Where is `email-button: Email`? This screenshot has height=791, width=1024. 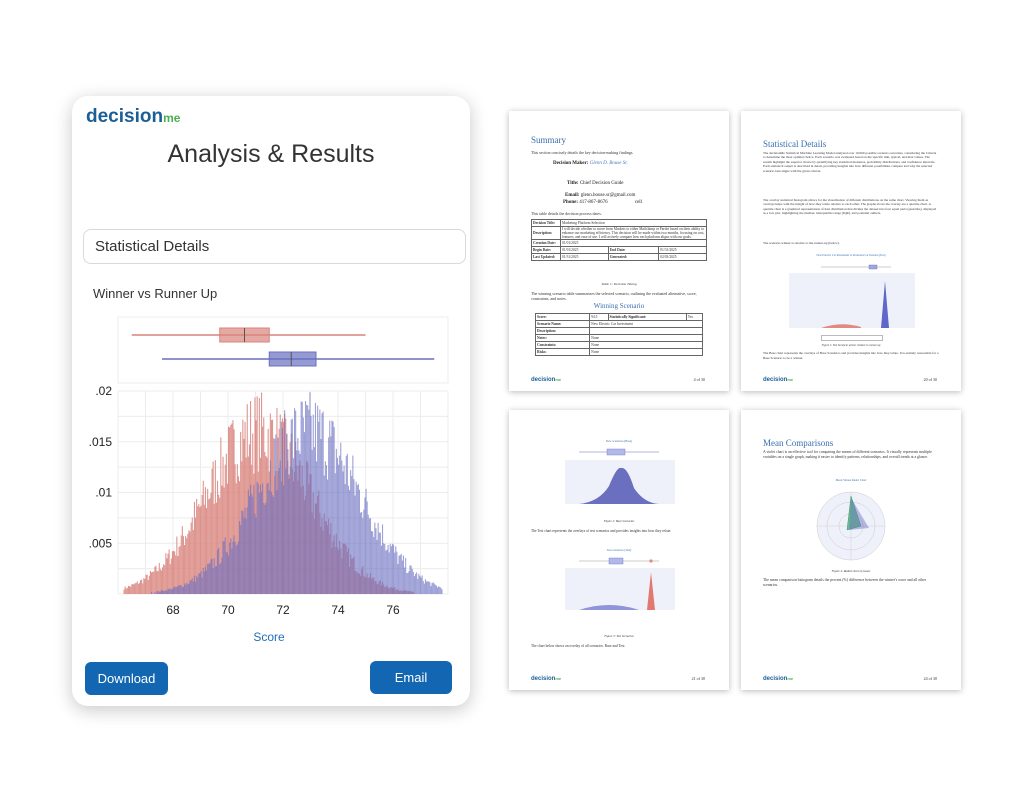 email-button: Email is located at coordinates (411, 677).